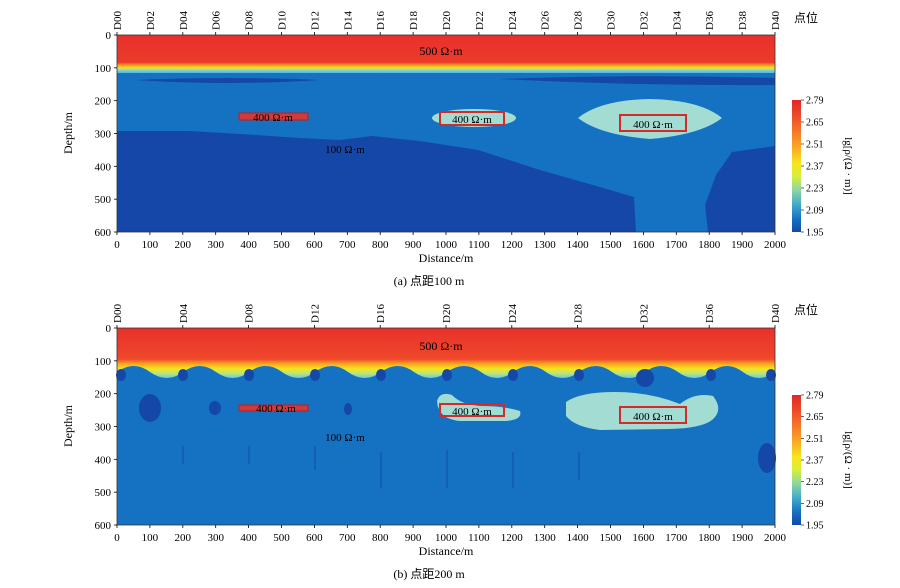 This screenshot has height=588, width=900. What do you see at coordinates (815, 461) in the screenshot?
I see `colorbar-tick-label: 2.37` at bounding box center [815, 461].